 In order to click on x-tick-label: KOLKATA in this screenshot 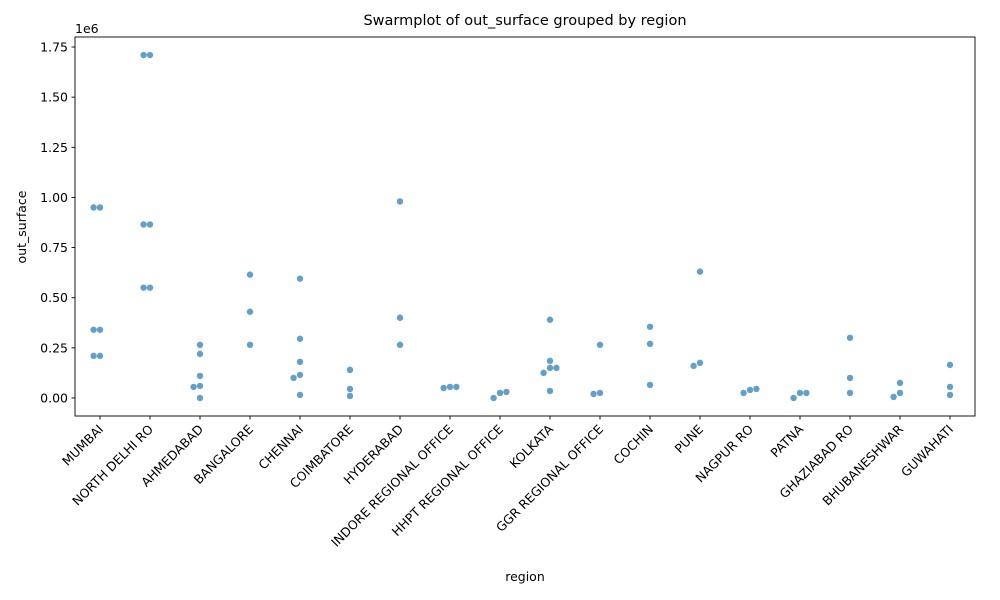, I will do `click(532, 446)`.